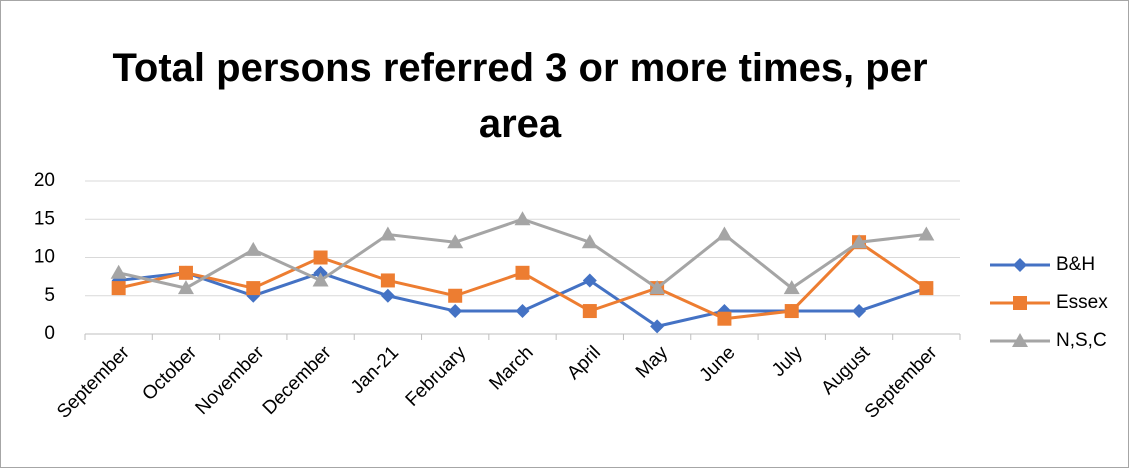  Describe the element at coordinates (44, 180) in the screenshot. I see `y-tick-label: 20` at that location.